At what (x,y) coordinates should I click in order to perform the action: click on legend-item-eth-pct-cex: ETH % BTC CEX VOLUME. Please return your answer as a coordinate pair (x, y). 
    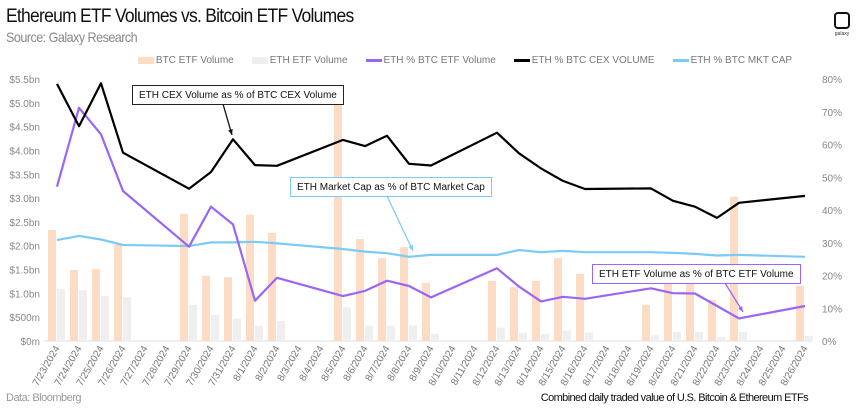
    Looking at the image, I should click on (584, 60).